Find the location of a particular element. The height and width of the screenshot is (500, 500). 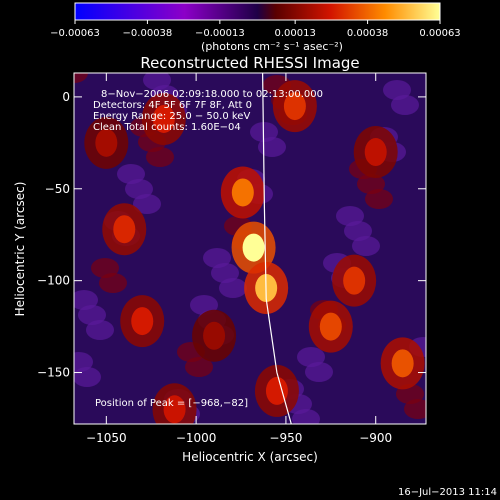

x-tick-label: −1050 is located at coordinates (106, 438).